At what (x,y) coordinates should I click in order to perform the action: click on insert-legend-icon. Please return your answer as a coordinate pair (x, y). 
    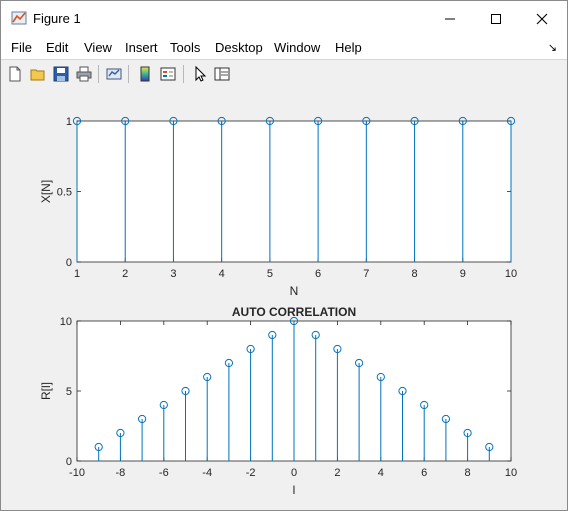
    Looking at the image, I should click on (168, 74).